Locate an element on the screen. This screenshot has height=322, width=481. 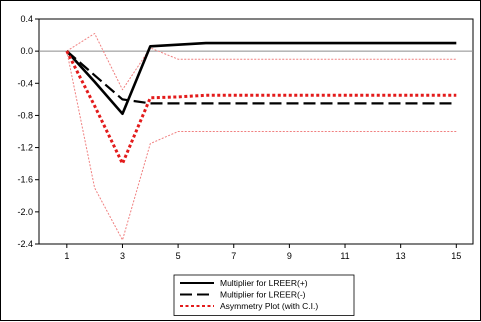
y-tick-label: -2.0 is located at coordinates (25, 212).